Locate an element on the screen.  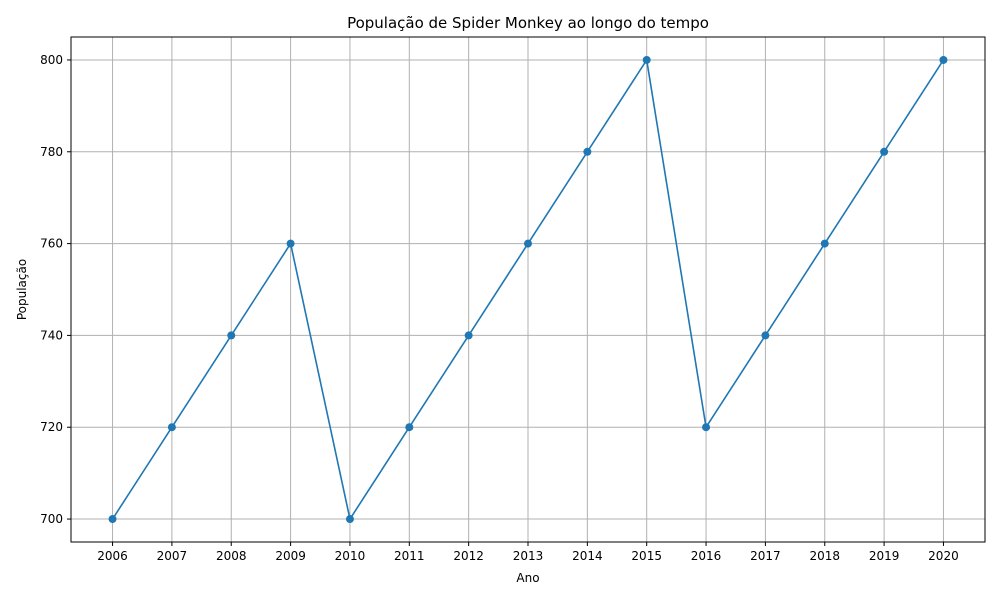
x-tick-label: 2019 is located at coordinates (884, 556).